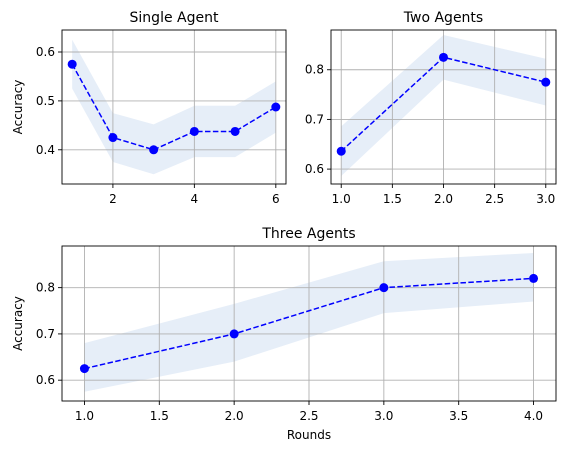  Describe the element at coordinates (533, 416) in the screenshot. I see `x-tick-label: 4.0` at that location.